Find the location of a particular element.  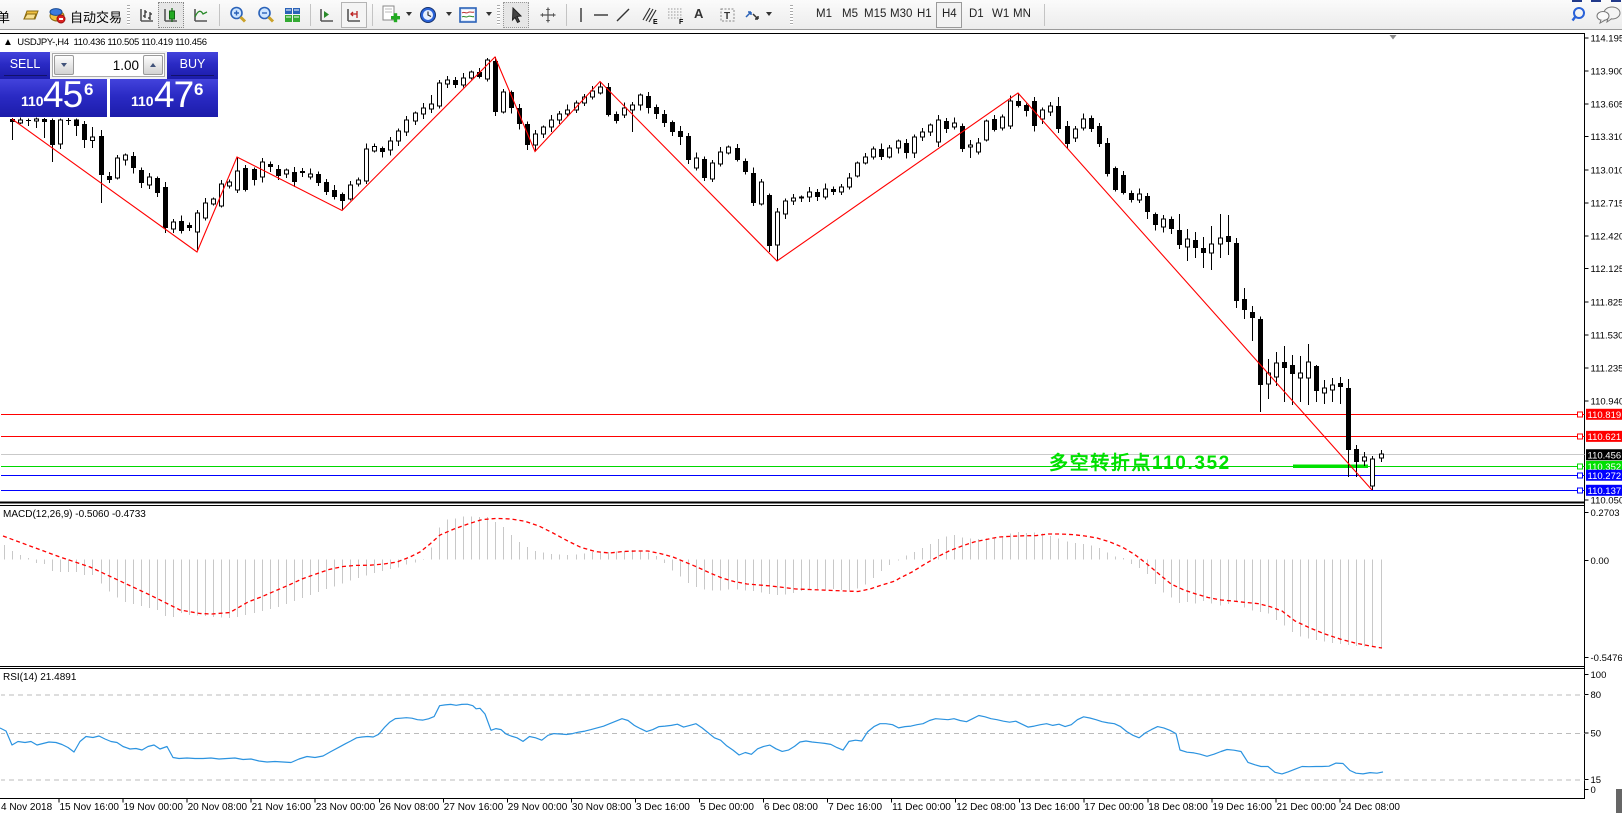

svg-text: 111.530 is located at coordinates (1606, 336).